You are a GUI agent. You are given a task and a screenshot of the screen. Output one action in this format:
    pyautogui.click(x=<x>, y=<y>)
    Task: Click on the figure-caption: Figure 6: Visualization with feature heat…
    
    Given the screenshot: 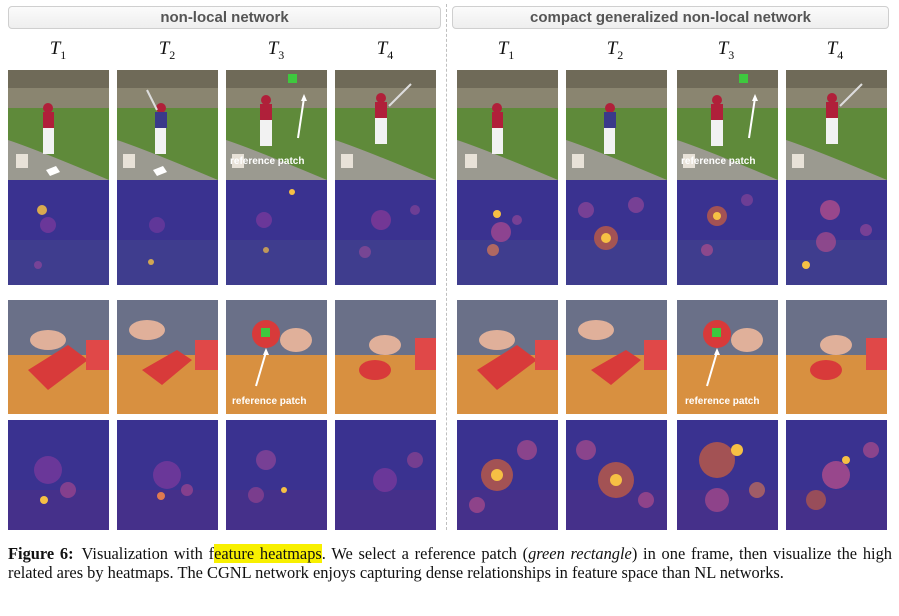 What is the action you would take?
    pyautogui.click(x=450, y=563)
    